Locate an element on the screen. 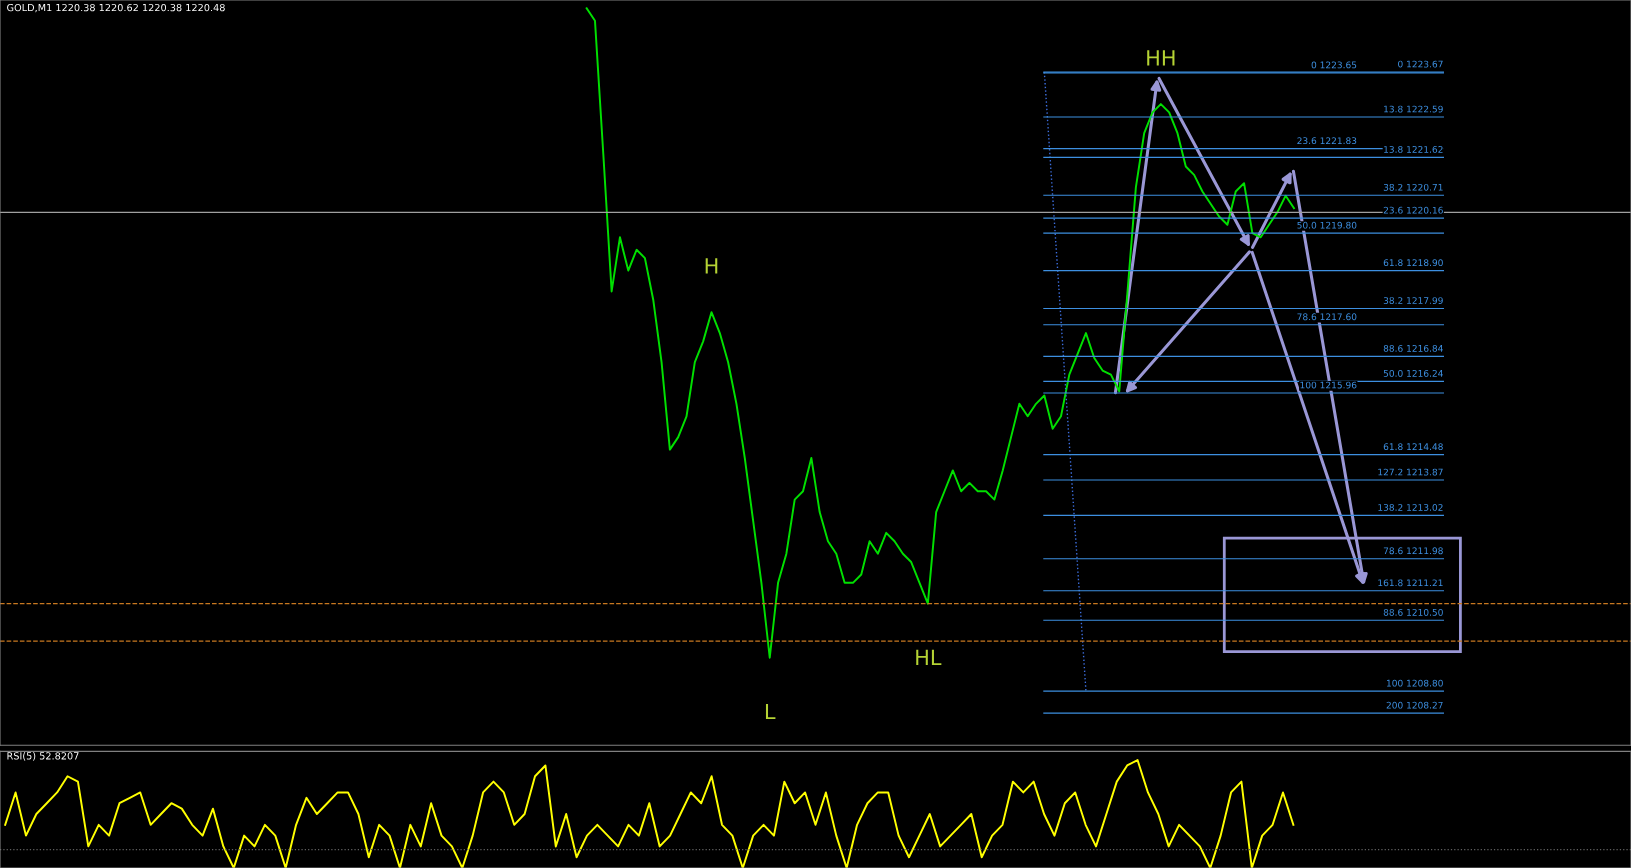 The height and width of the screenshot is (868, 1631). ref-line-label: 61.8 1218.90 is located at coordinates (1413, 263).